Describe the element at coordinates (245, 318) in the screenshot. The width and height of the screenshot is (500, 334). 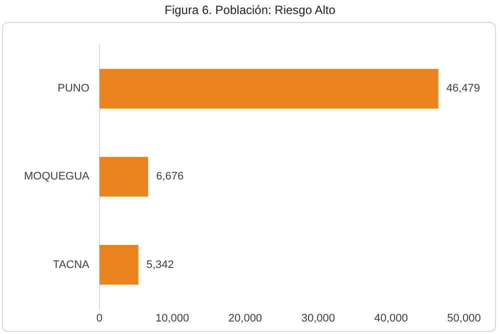
I see `x-tick-label: 20,000` at that location.